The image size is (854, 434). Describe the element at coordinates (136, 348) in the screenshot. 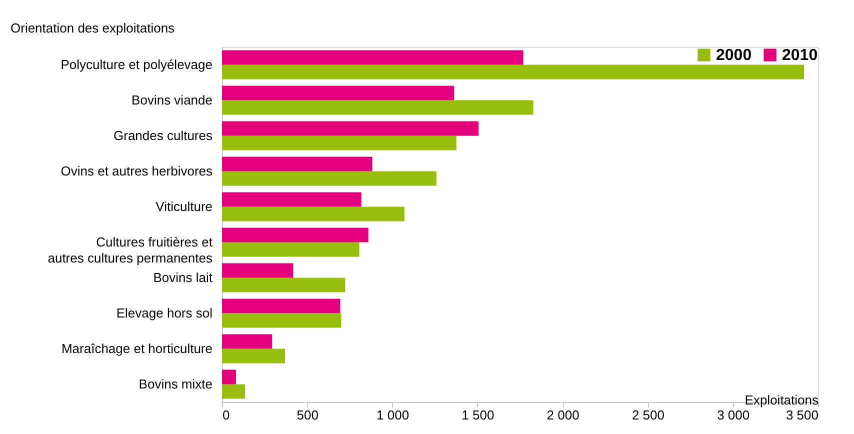

I see `y-tick-label: Maraîchage et horticulture` at that location.